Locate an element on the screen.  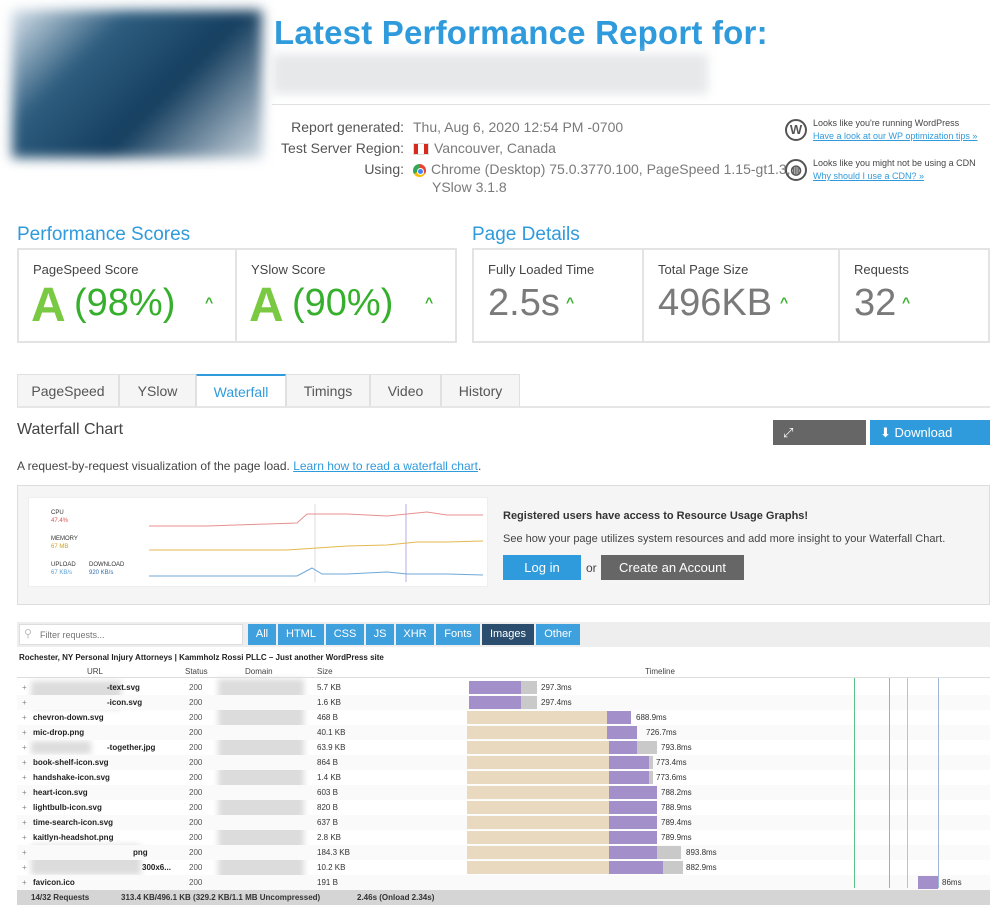
col-domain: Domain is located at coordinates (259, 671).